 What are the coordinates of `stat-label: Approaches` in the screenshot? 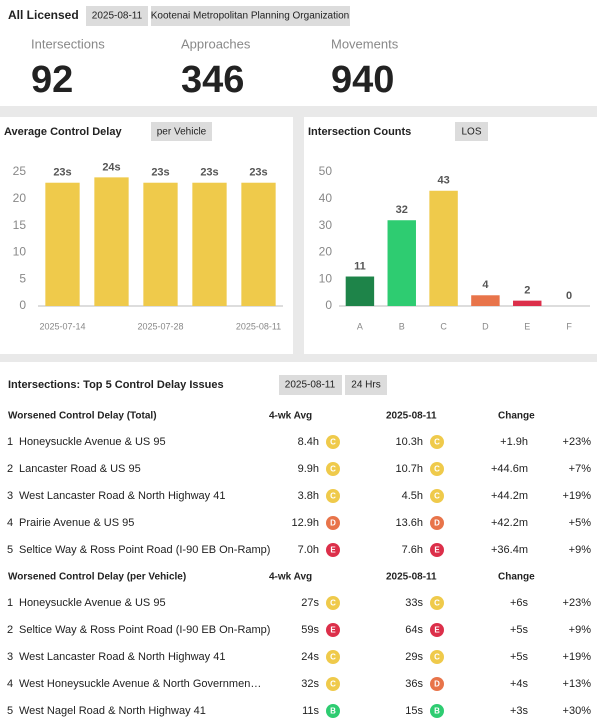 It's located at (216, 43).